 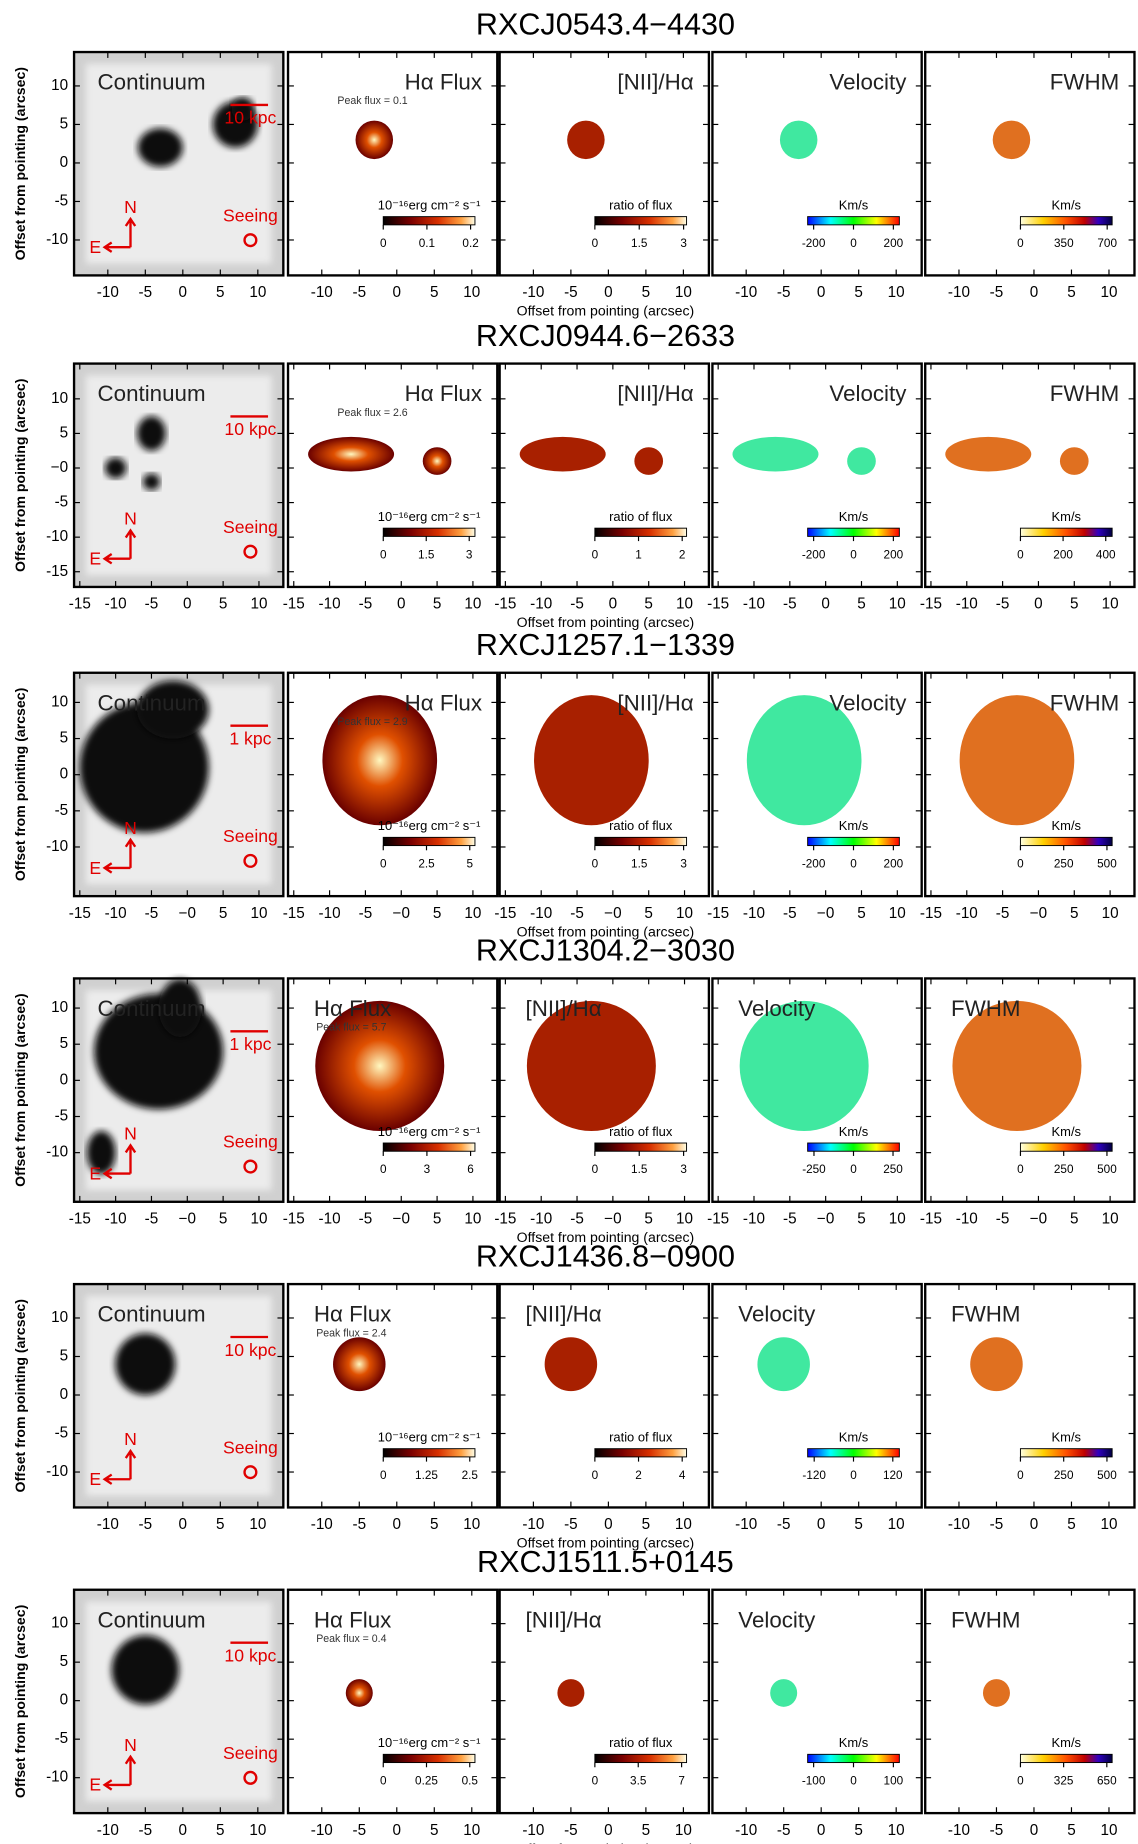 What do you see at coordinates (683, 864) in the screenshot?
I see `colorbar-tick-label: 3` at bounding box center [683, 864].